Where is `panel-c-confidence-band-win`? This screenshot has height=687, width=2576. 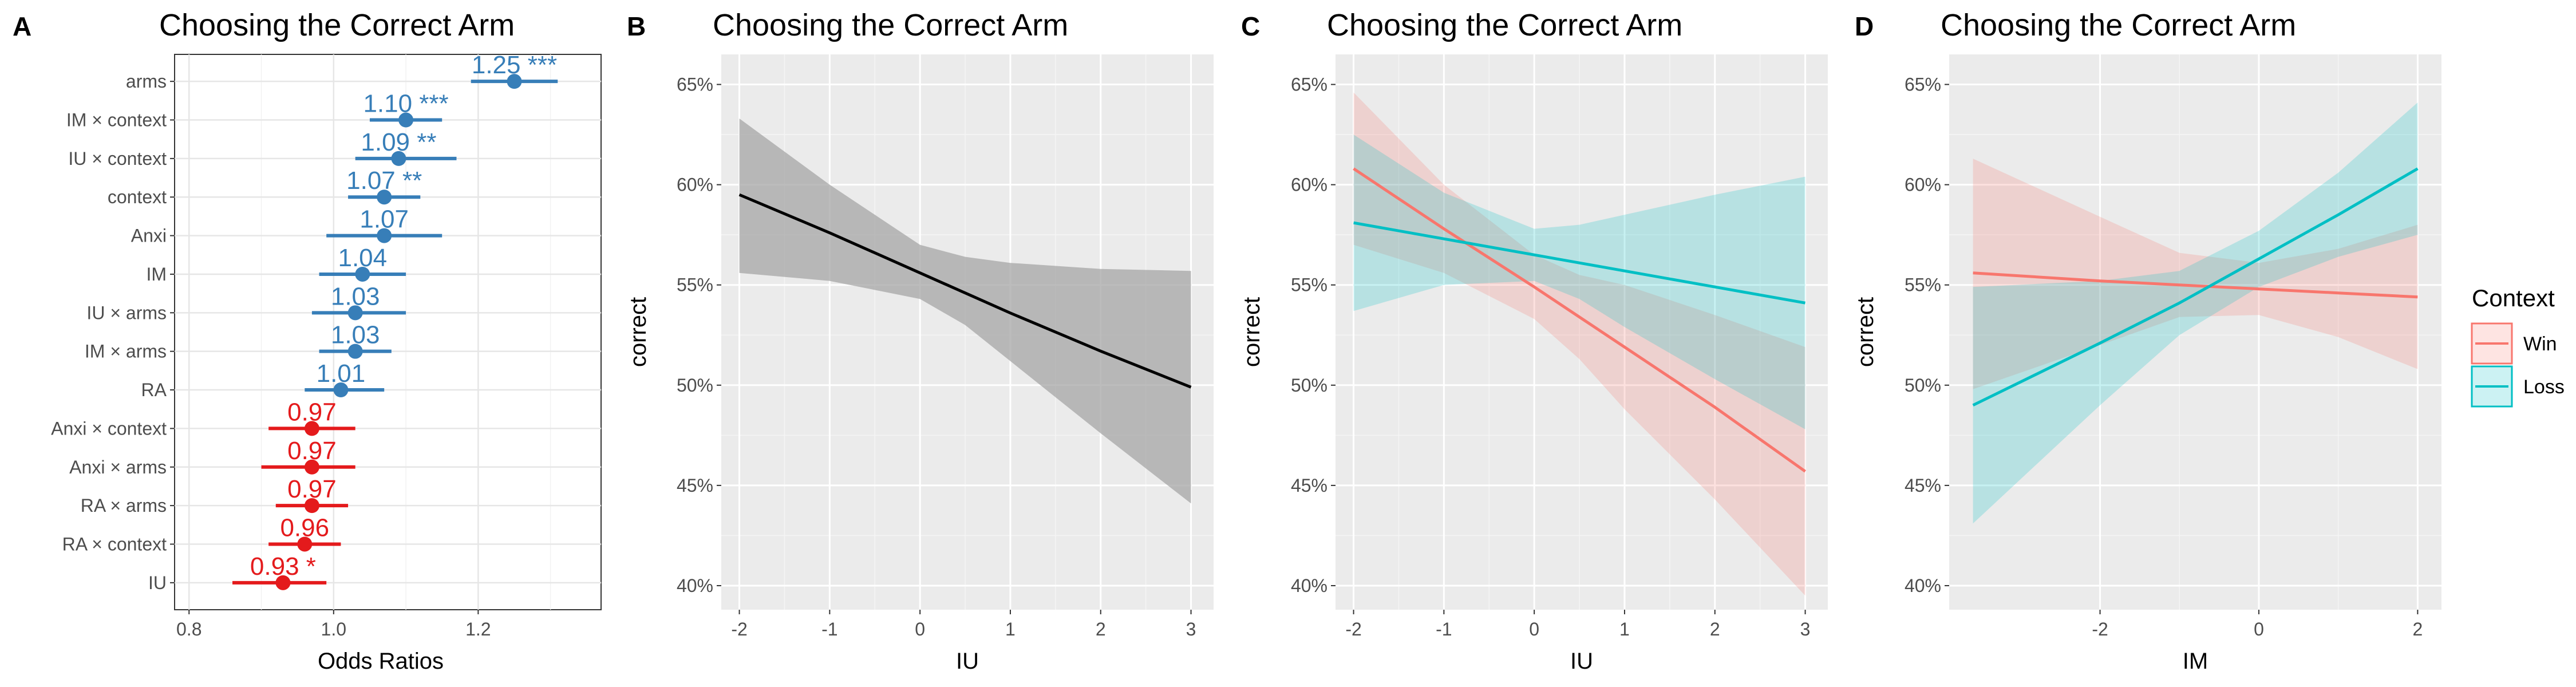 panel-c-confidence-band-win is located at coordinates (1579, 344).